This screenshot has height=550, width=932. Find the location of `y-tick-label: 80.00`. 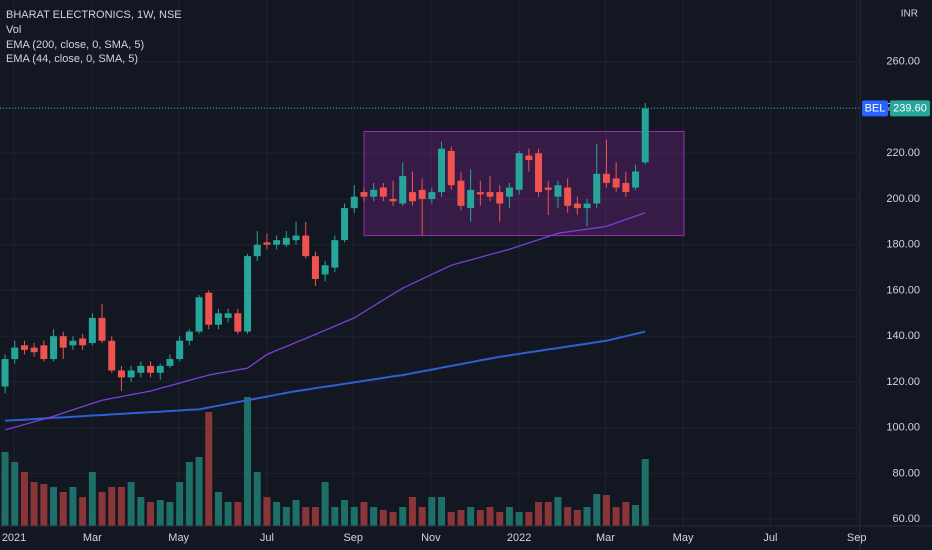

y-tick-label: 80.00 is located at coordinates (906, 473).